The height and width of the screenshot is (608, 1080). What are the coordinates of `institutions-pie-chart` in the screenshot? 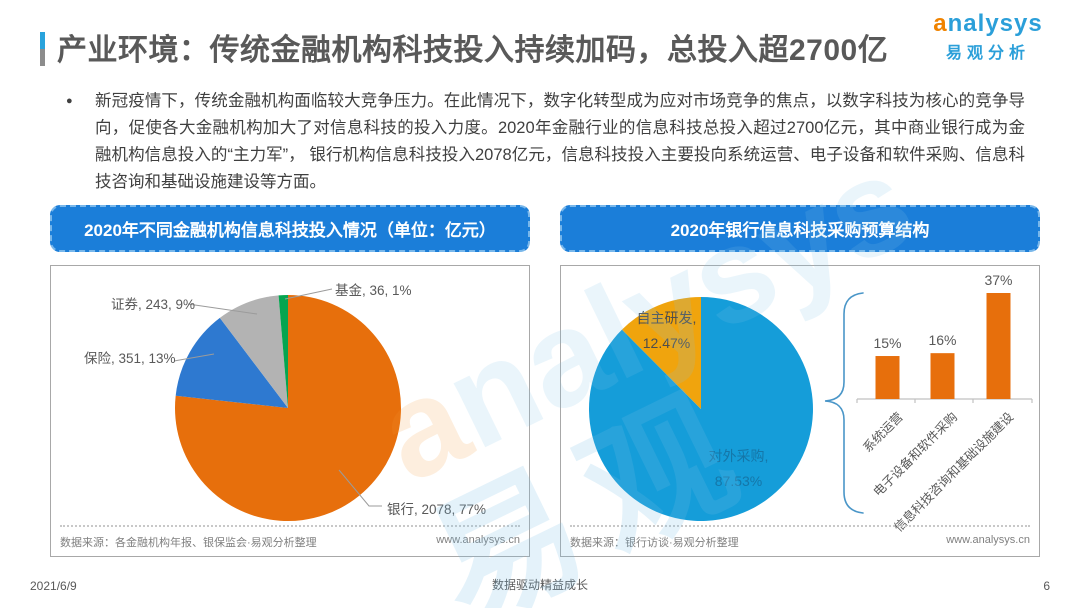 It's located at (287, 404).